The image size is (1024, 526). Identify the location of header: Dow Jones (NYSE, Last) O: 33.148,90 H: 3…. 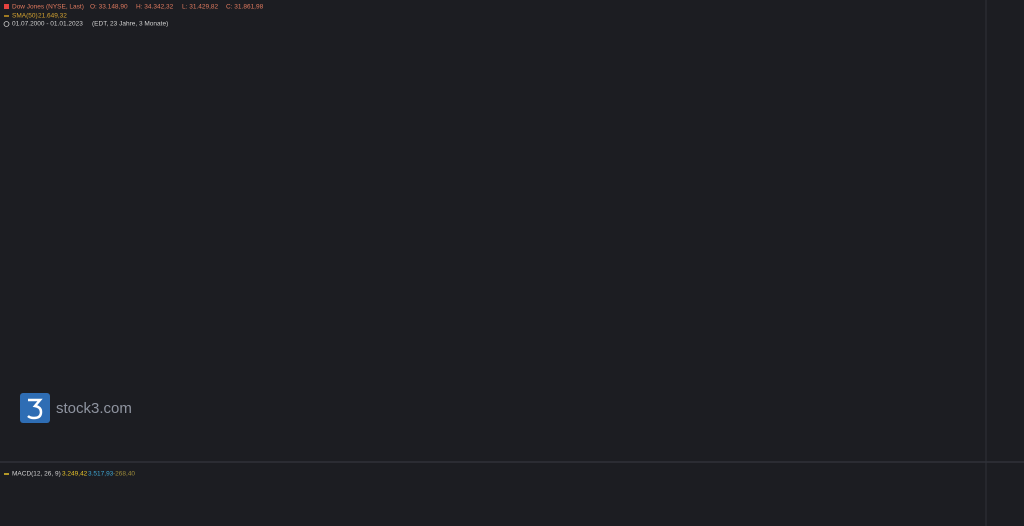
(133, 16).